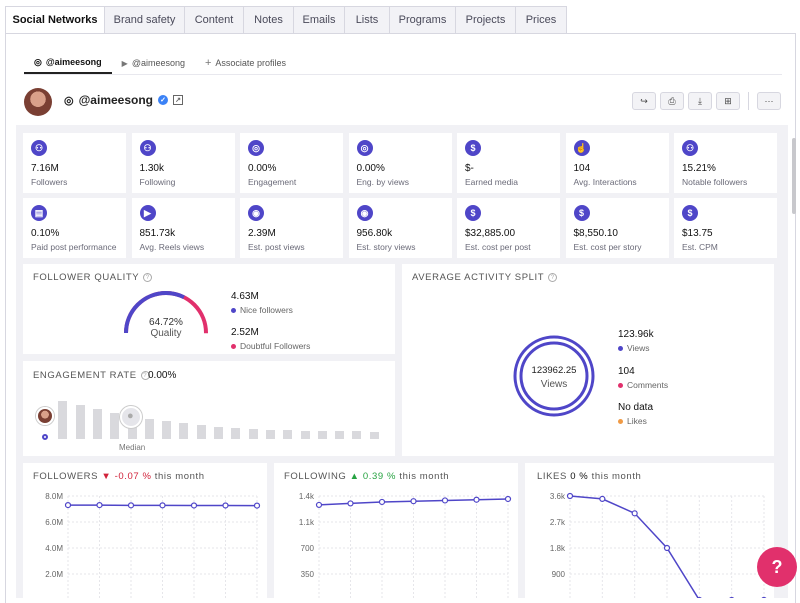  Describe the element at coordinates (607, 247) in the screenshot. I see `stat-label: Est. cost per story` at that location.